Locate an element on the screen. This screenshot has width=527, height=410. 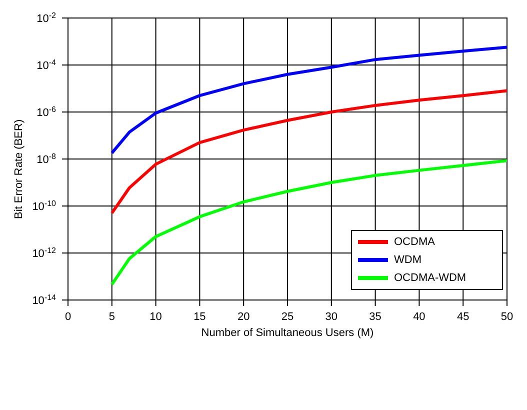
x-tick-label: 40 is located at coordinates (419, 317).